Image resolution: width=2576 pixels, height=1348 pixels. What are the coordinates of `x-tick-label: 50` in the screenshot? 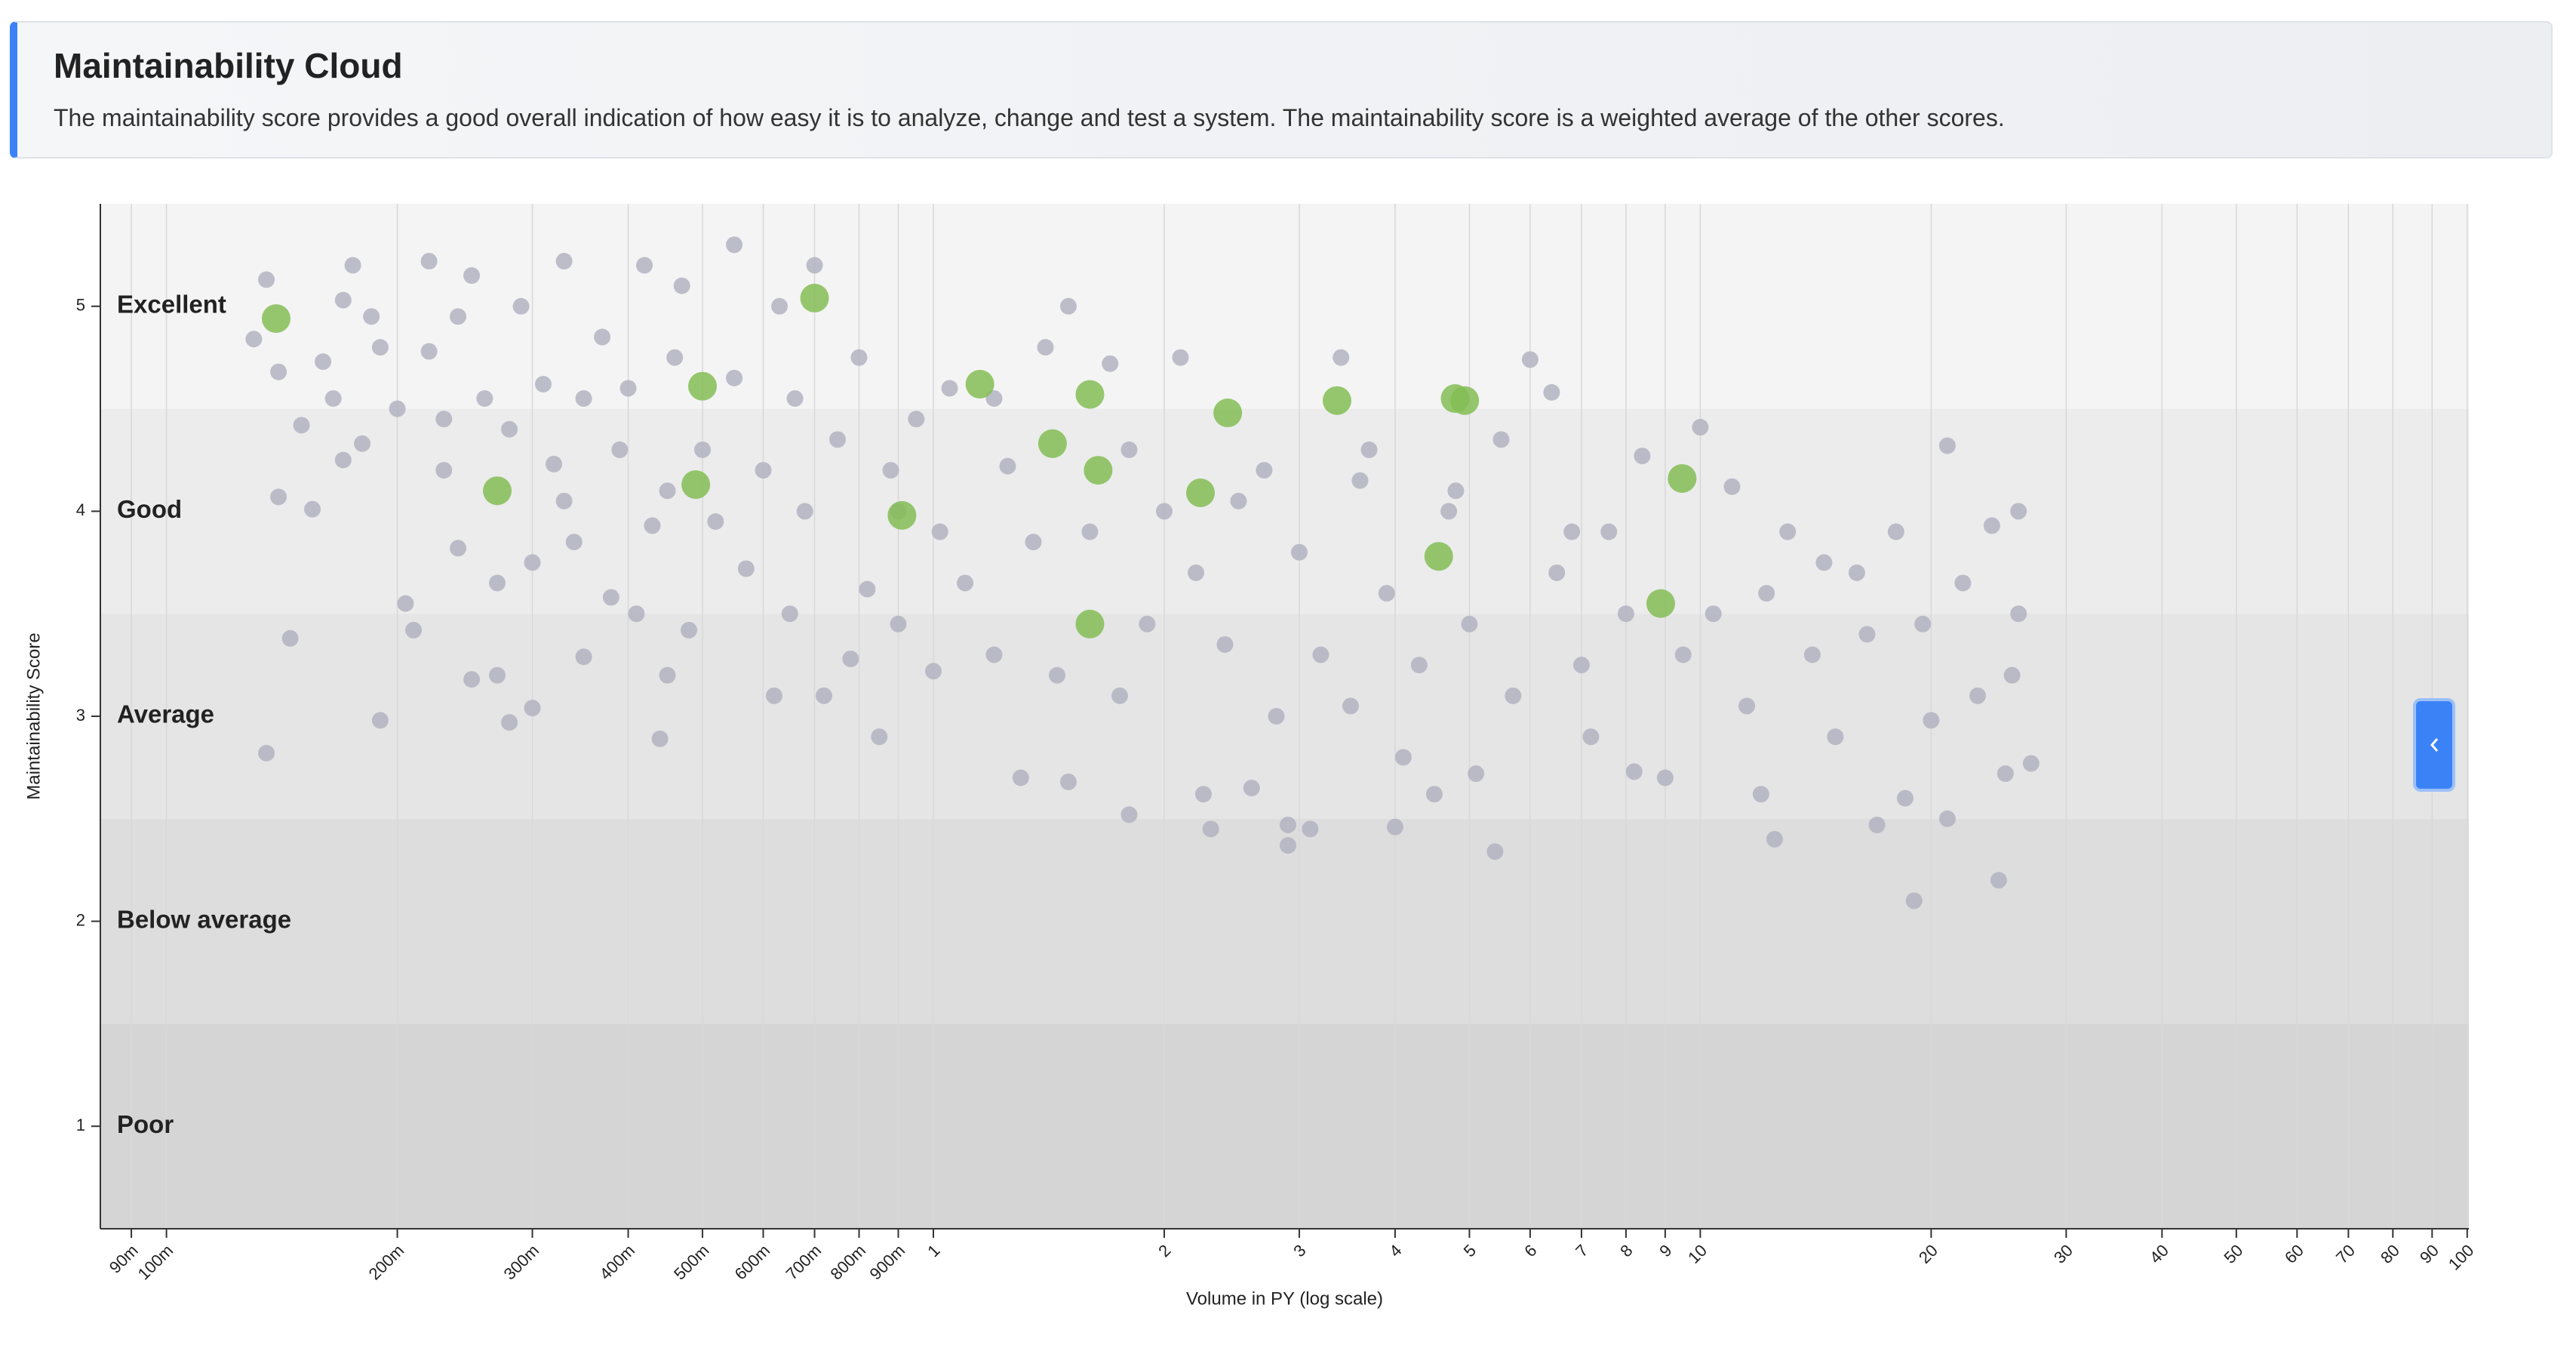 It's located at (2233, 1254).